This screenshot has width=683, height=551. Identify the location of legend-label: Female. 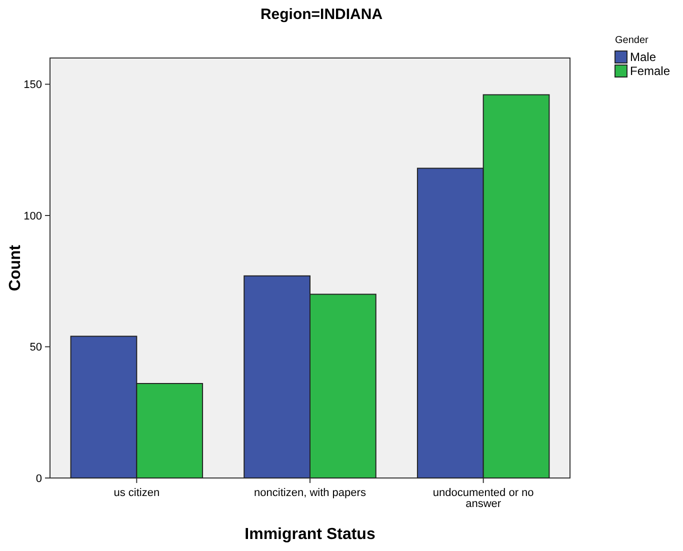
(650, 71).